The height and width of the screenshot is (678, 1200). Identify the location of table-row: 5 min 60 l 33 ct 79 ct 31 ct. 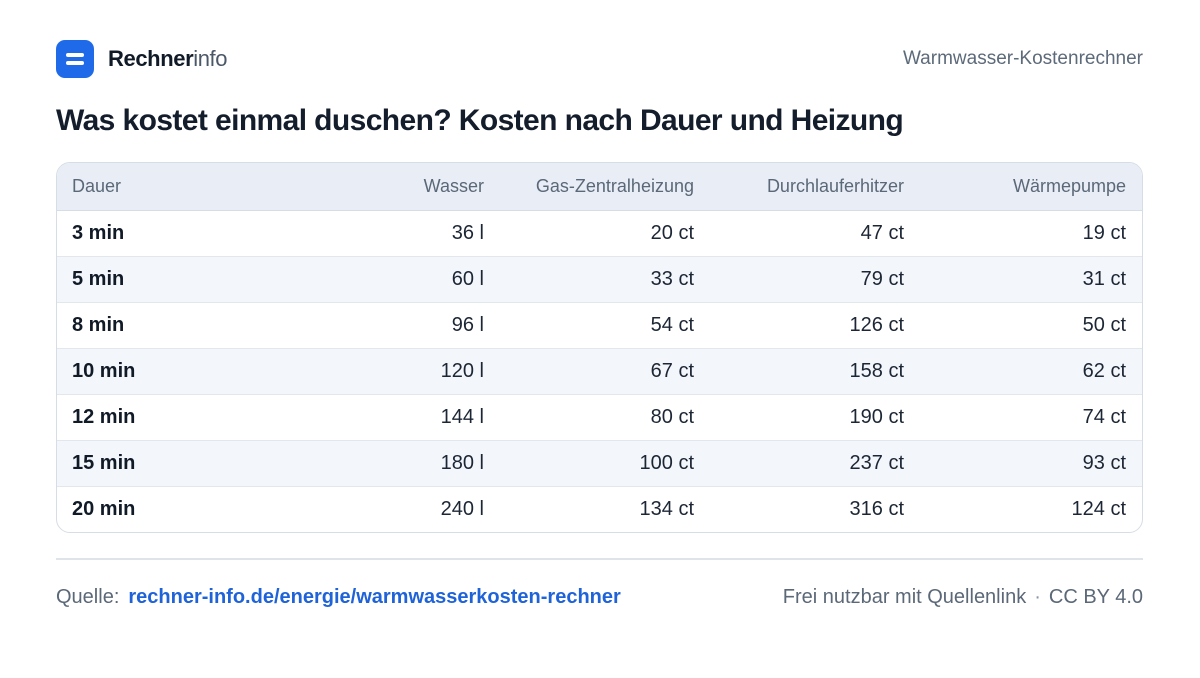
(599, 279).